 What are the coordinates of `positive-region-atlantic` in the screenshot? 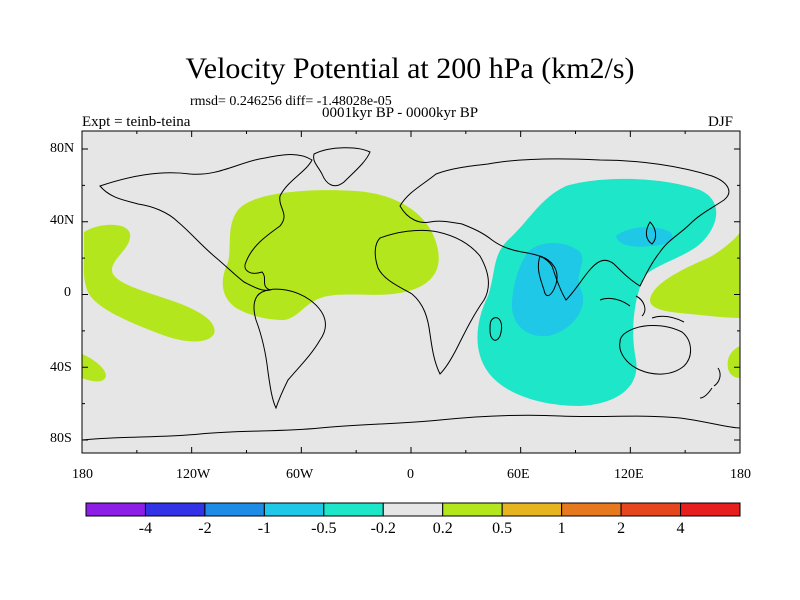 It's located at (330, 255).